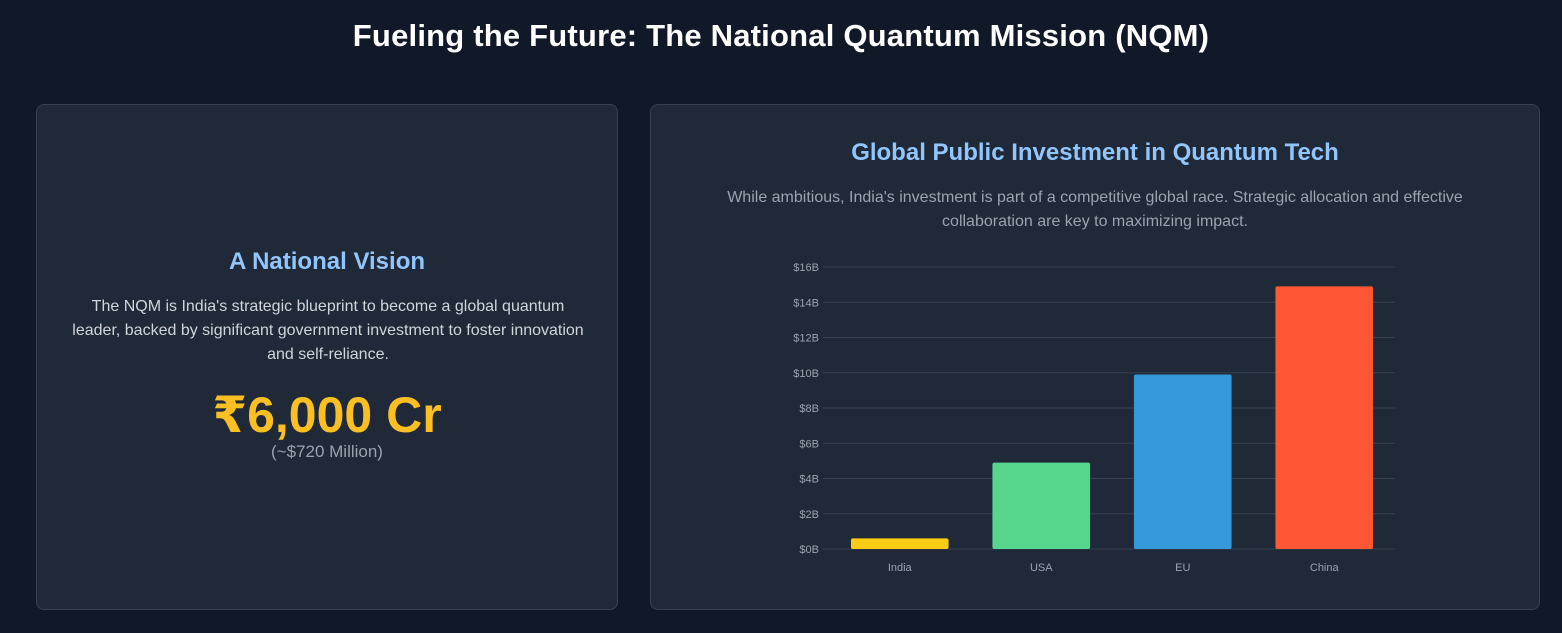 The width and height of the screenshot is (1562, 633). Describe the element at coordinates (1182, 568) in the screenshot. I see `x-tick-label: EU` at that location.